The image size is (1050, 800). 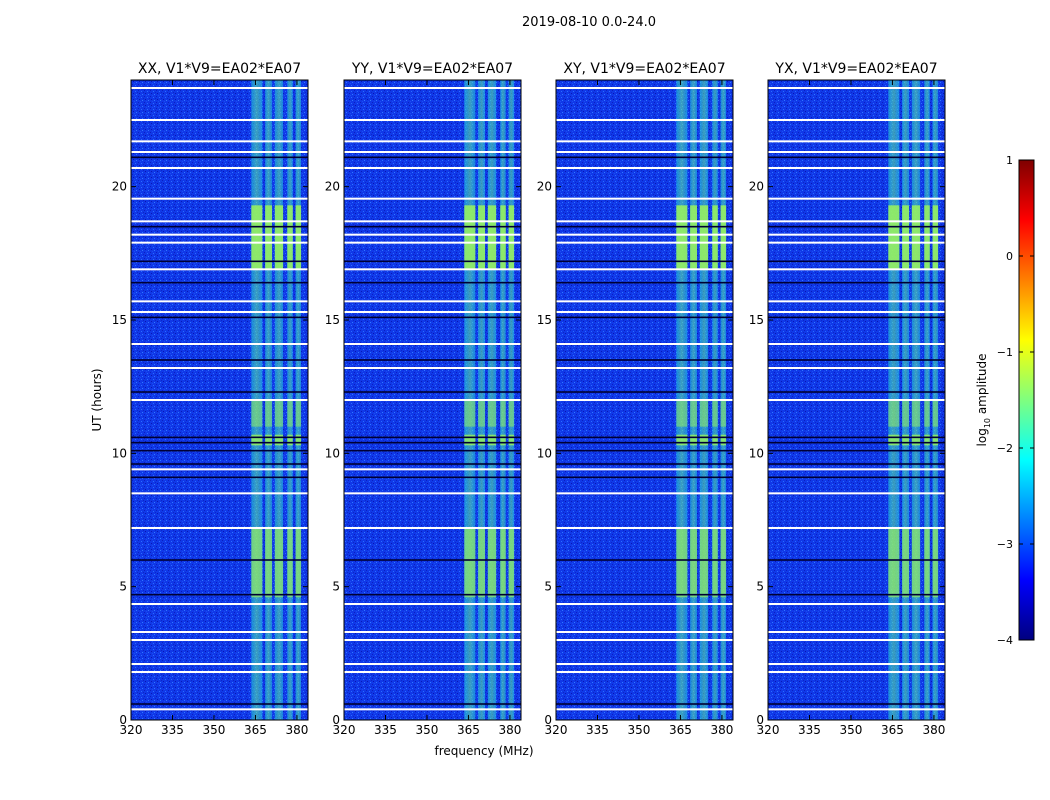 What do you see at coordinates (427, 730) in the screenshot?
I see `x-tick-label: 350` at bounding box center [427, 730].